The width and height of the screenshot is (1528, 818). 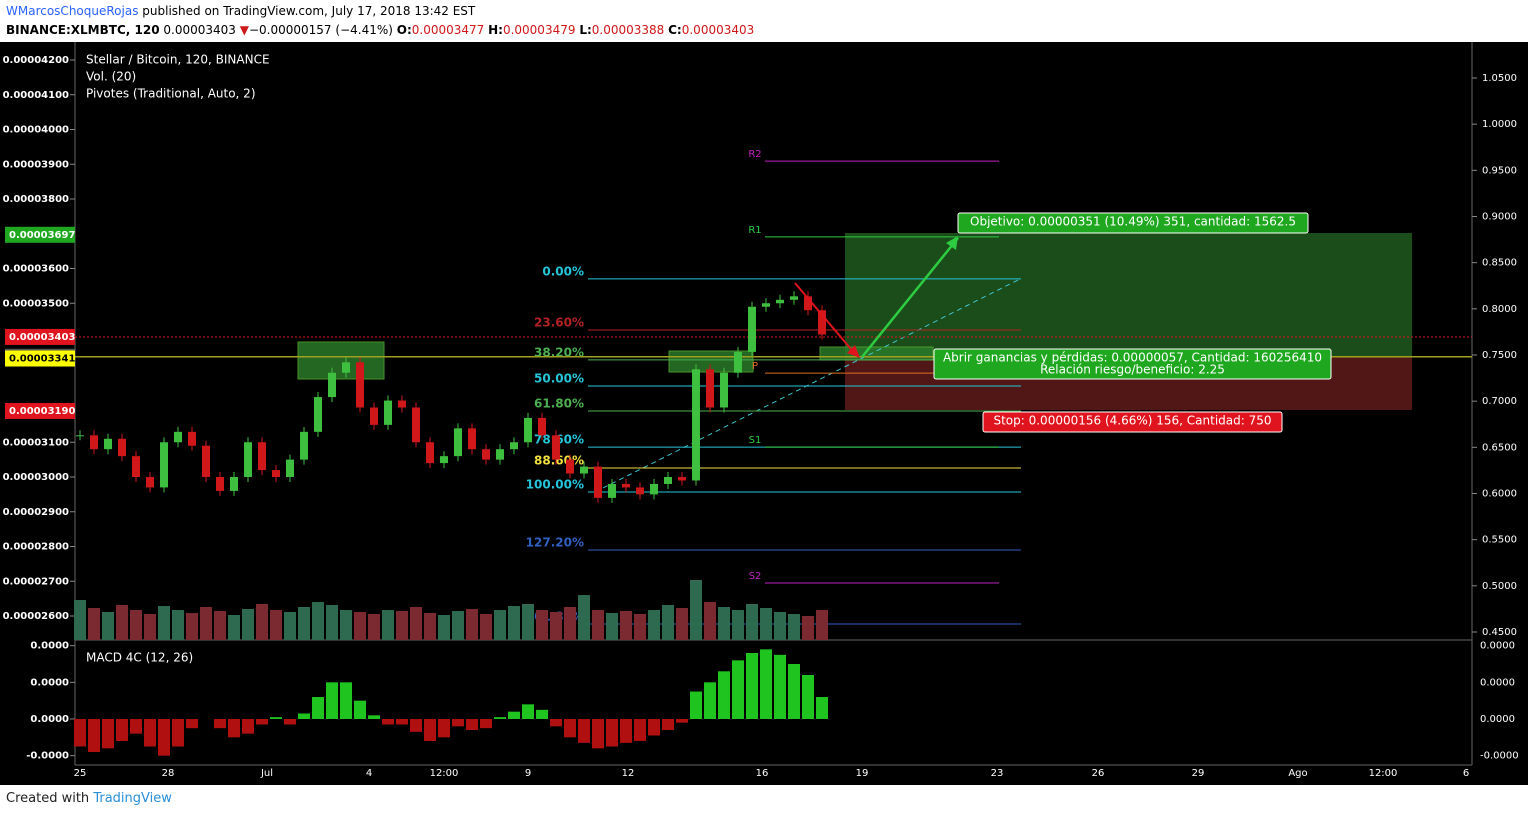 I want to click on last: 0.00003403, so click(x=199, y=30).